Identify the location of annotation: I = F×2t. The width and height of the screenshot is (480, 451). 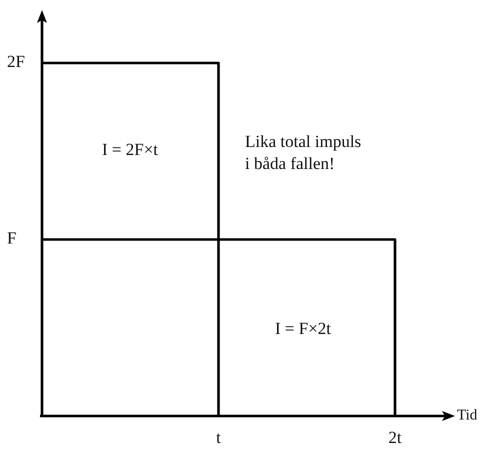
(303, 328).